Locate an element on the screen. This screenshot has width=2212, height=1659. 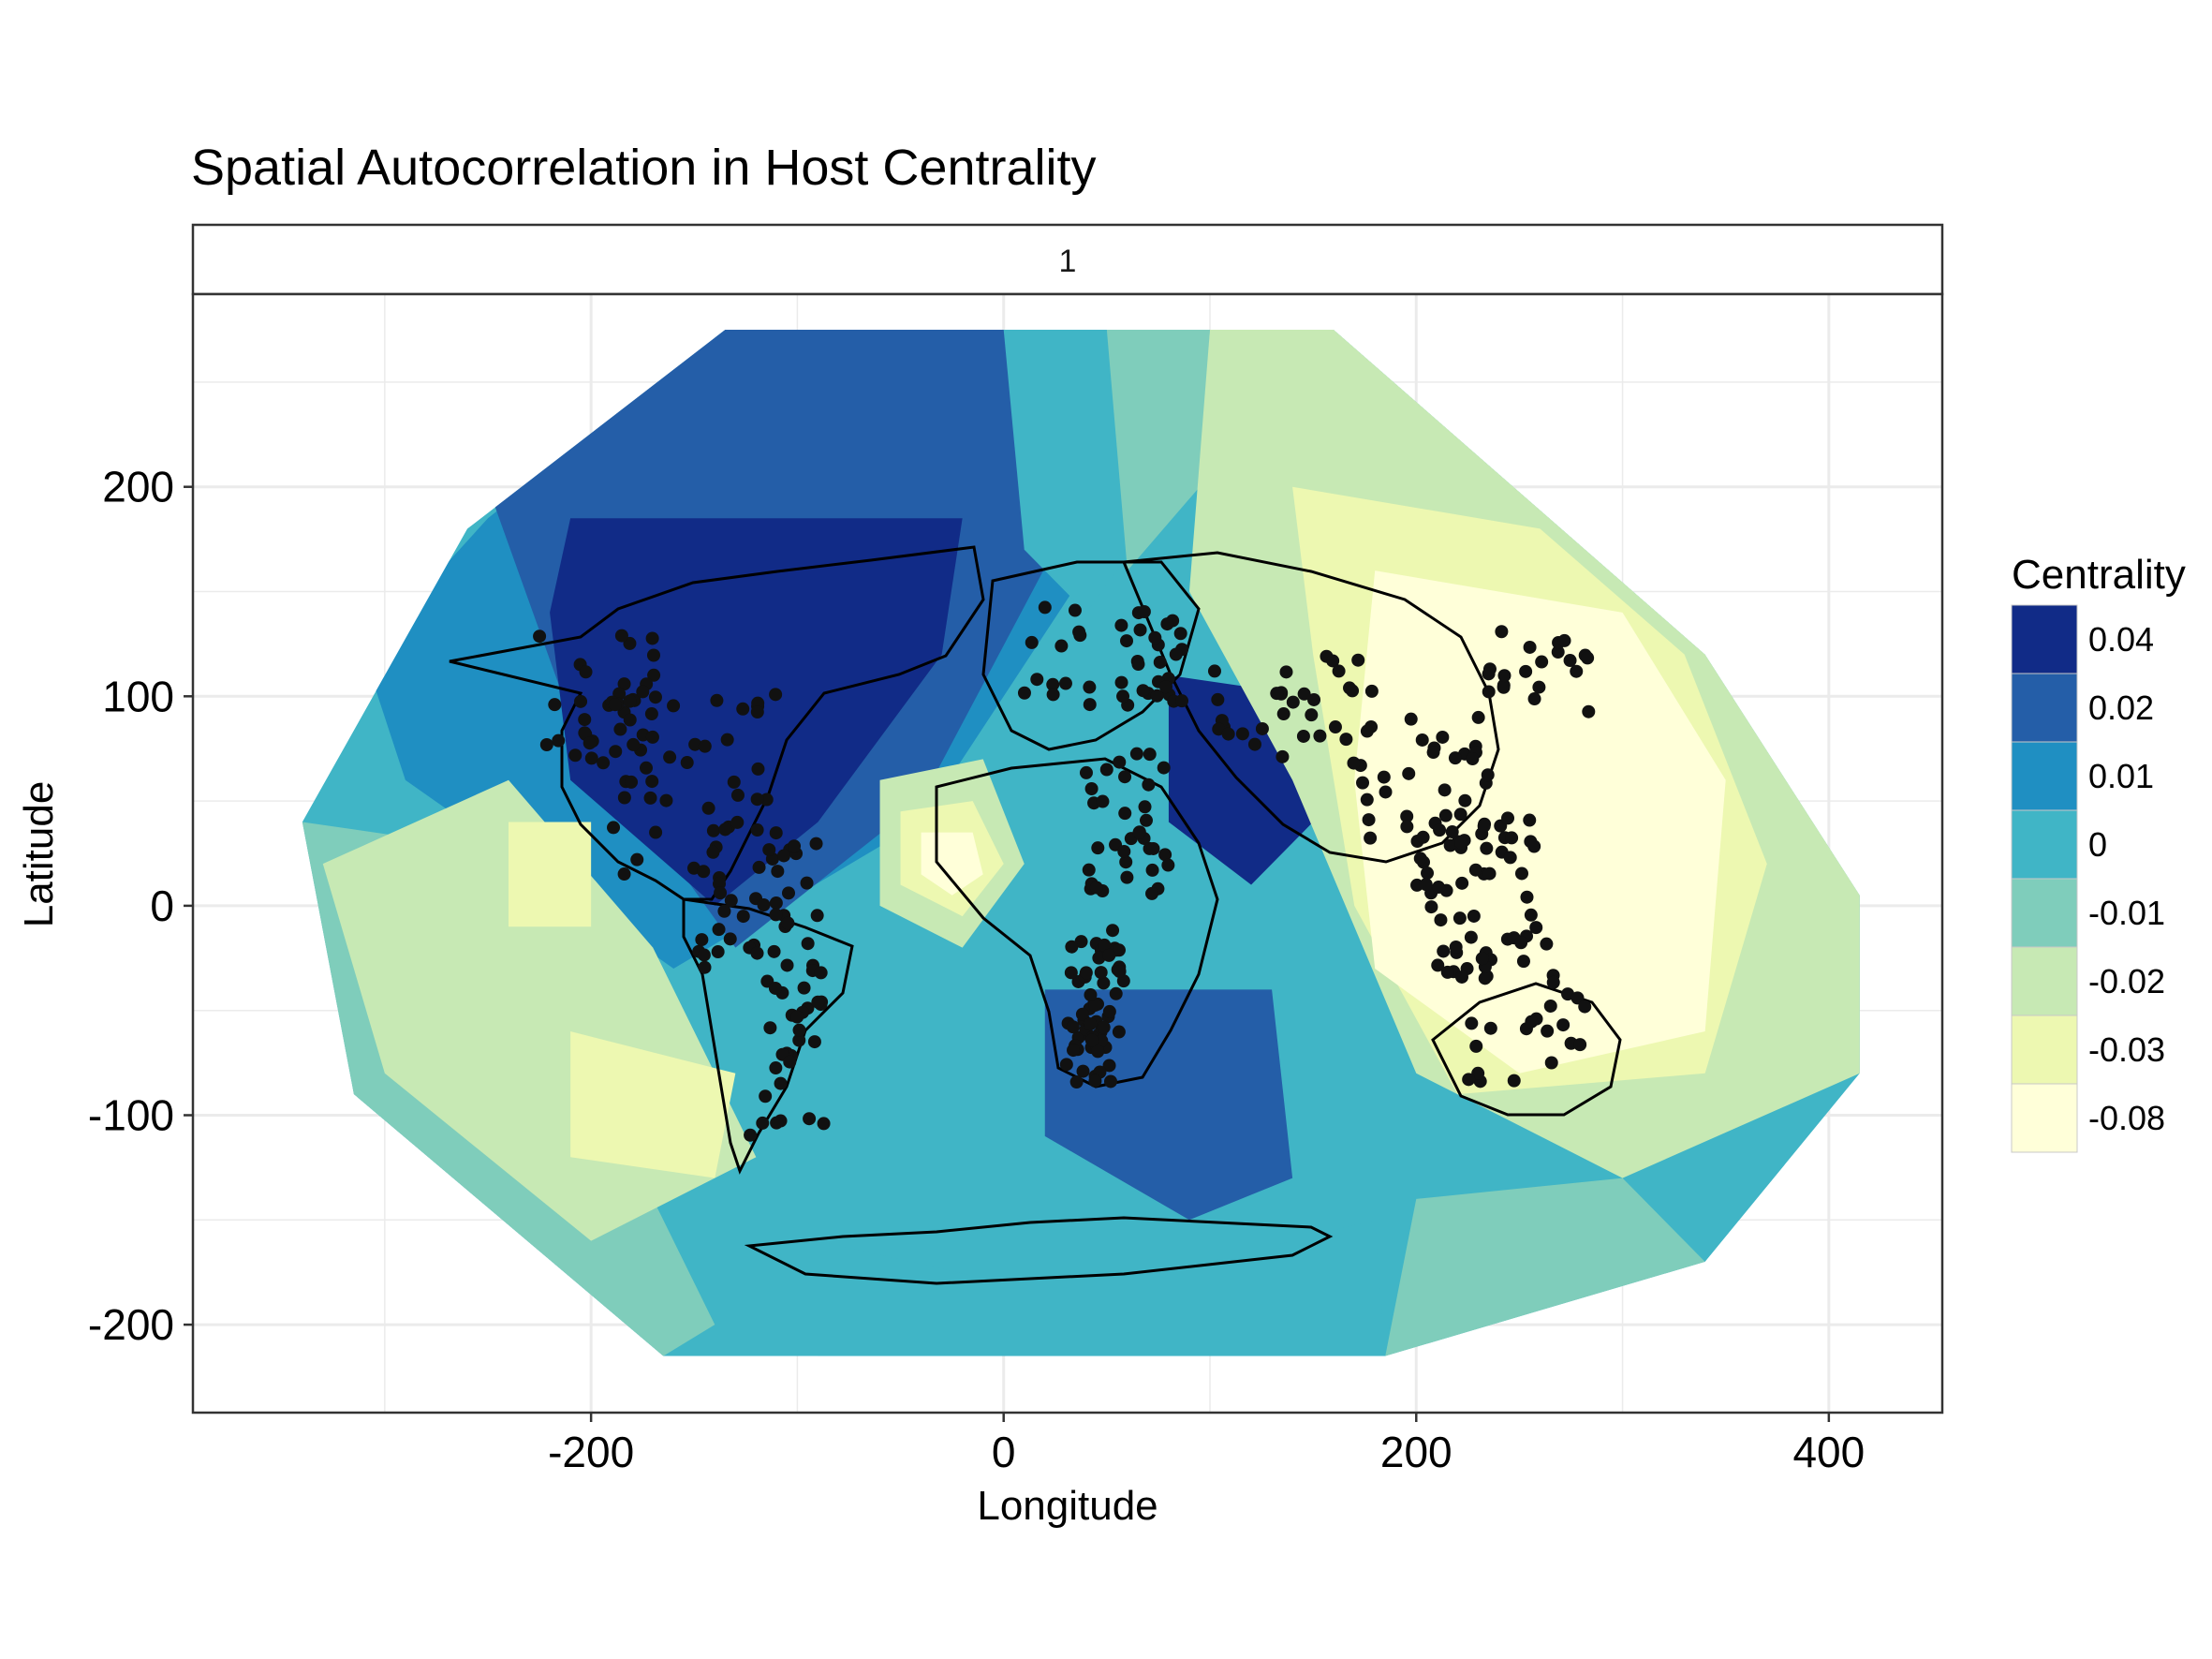
legend-label: -0.08 is located at coordinates (2126, 1118).